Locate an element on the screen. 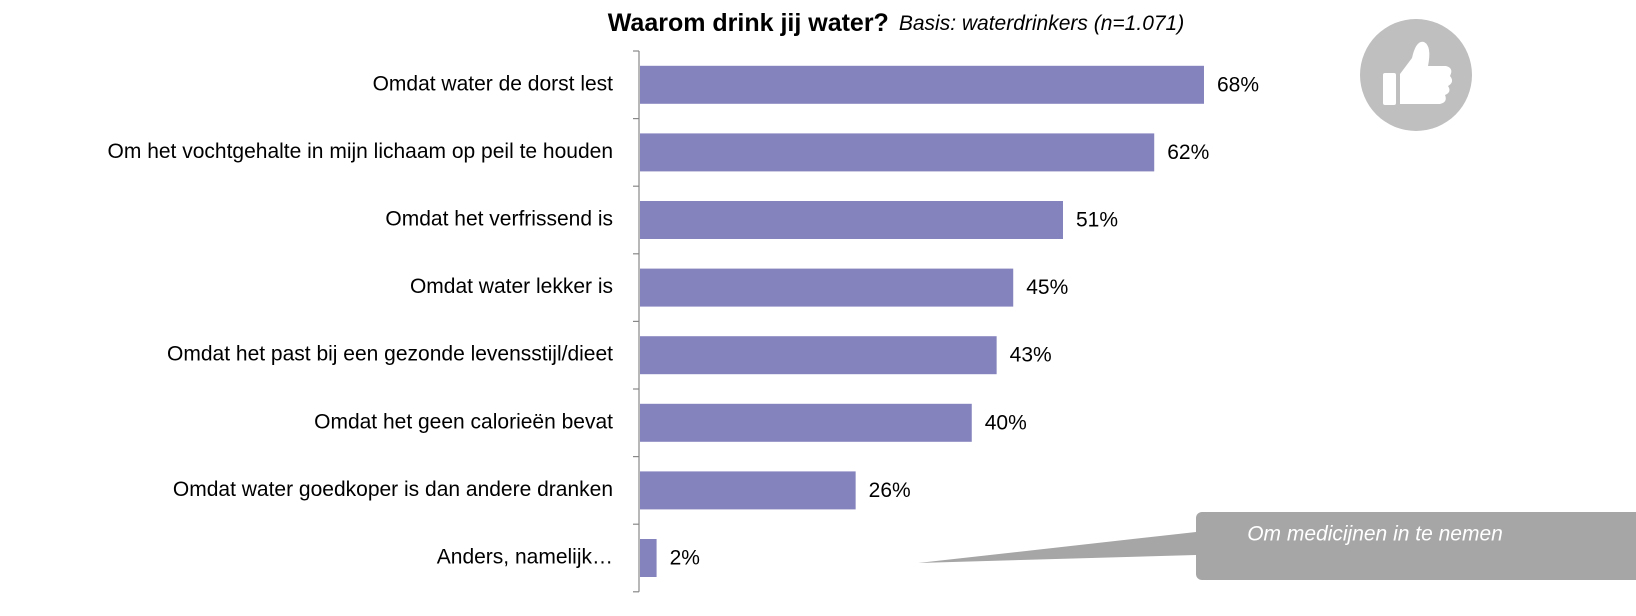  callout-text: Om medicijnen in te nemen is located at coordinates (1375, 534).